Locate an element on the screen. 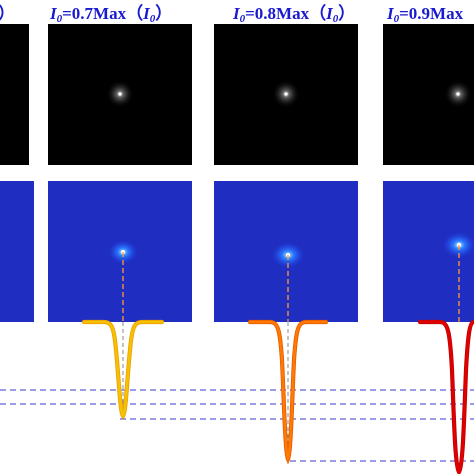  label-0-6: ） is located at coordinates (7, 14).